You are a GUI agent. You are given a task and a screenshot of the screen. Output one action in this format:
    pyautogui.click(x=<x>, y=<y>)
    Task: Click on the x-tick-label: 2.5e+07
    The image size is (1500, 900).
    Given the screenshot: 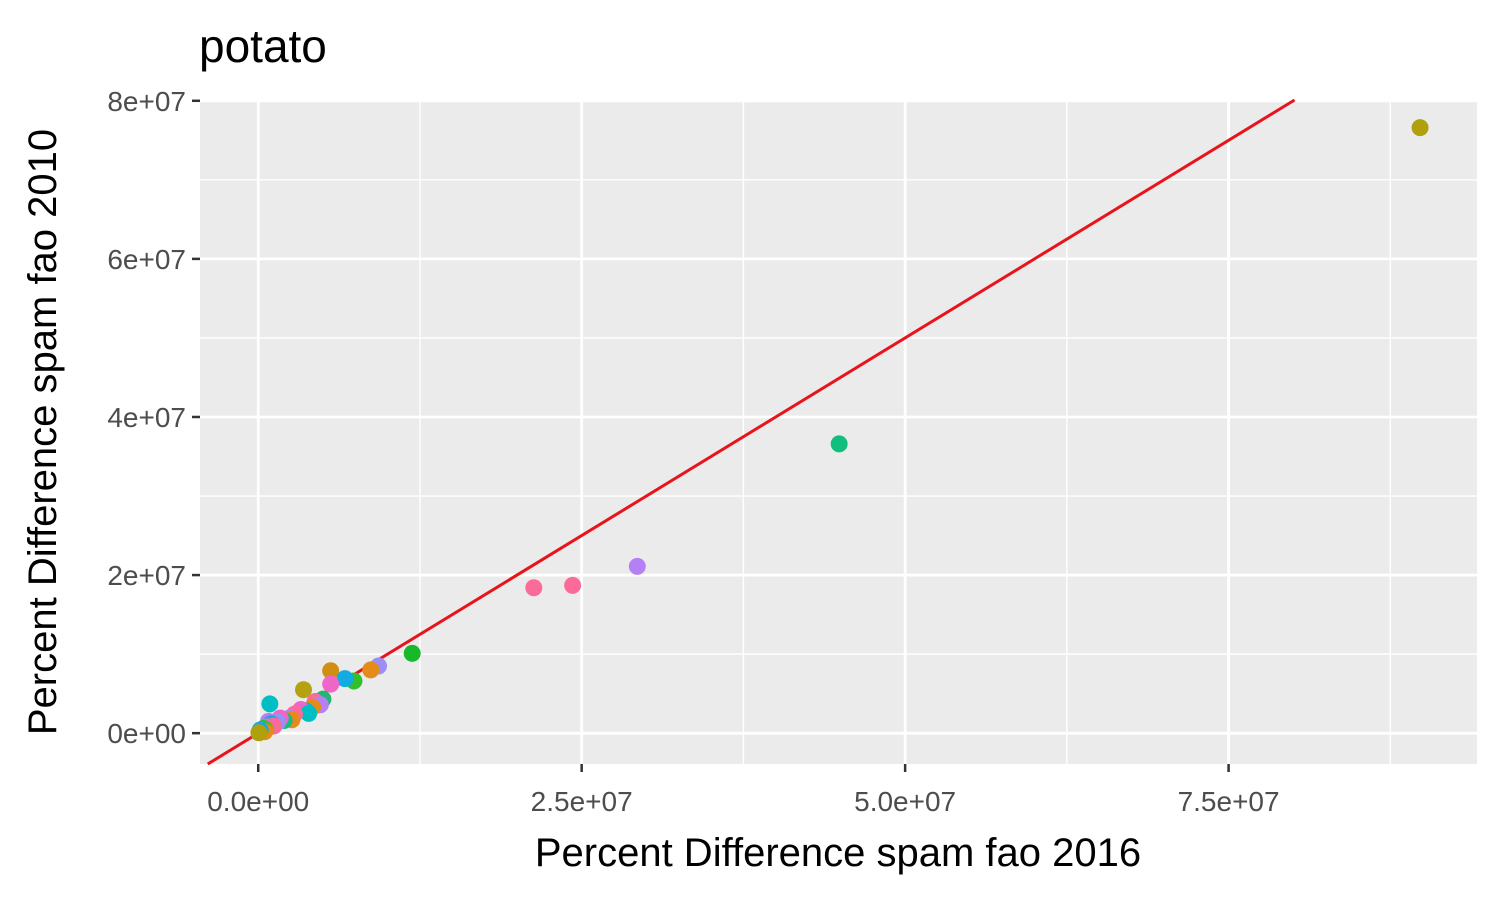 What is the action you would take?
    pyautogui.click(x=582, y=801)
    